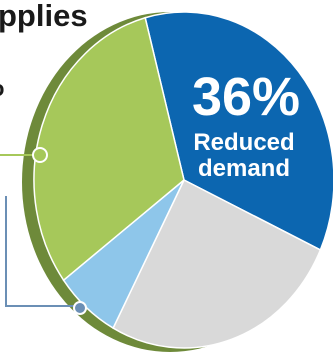 Image resolution: width=333 pixels, height=354 pixels. I want to click on left-edge-glyph: o, so click(2, 88).